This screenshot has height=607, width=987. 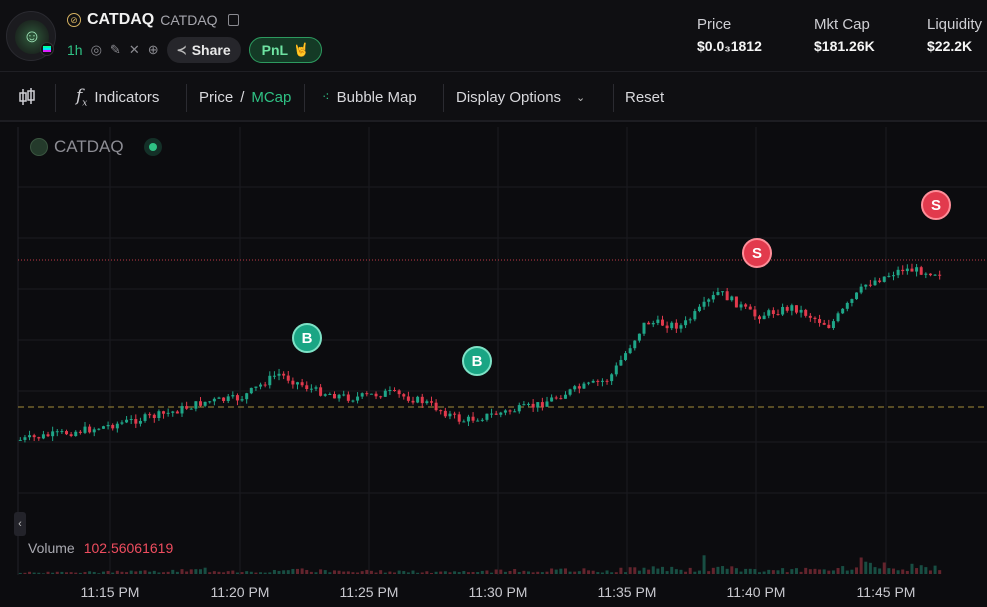 What do you see at coordinates (203, 50) in the screenshot?
I see `share-button: ≺ Share` at bounding box center [203, 50].